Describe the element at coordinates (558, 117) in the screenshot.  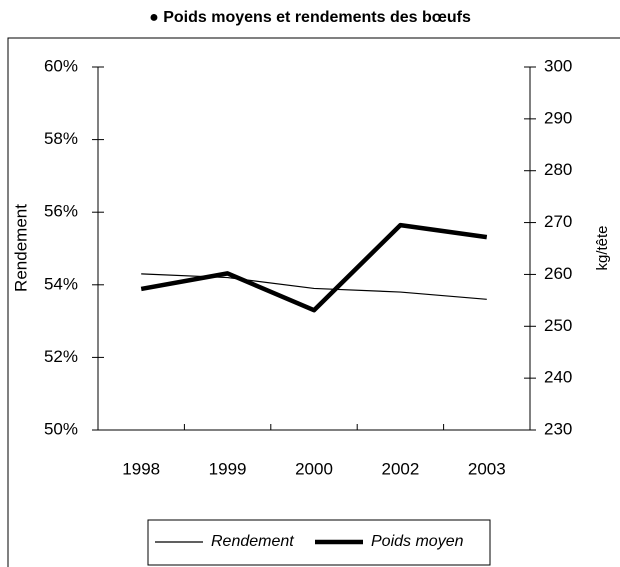
I see `y2-tick-label: 290` at that location.